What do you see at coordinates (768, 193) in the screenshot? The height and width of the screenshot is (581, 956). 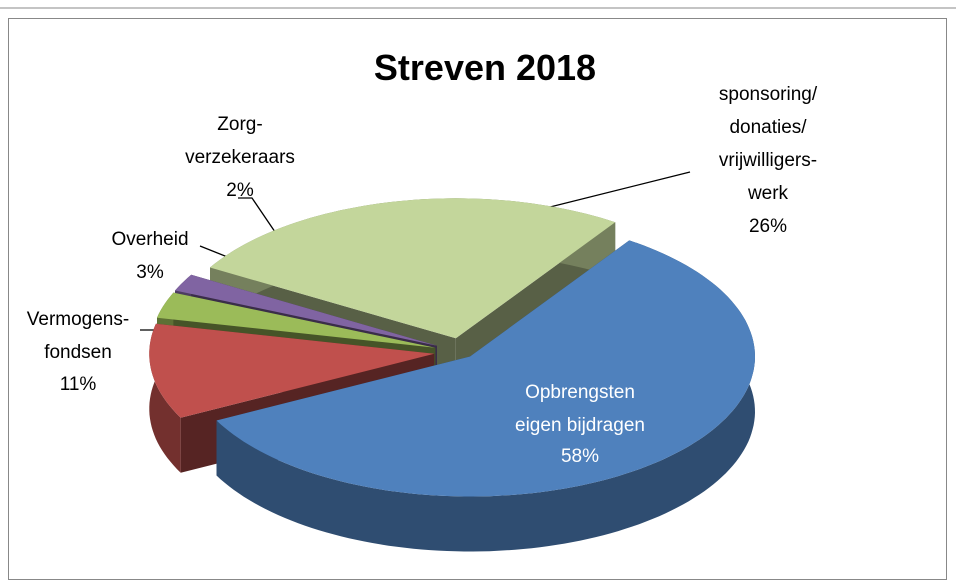 I see `label-line: werk` at bounding box center [768, 193].